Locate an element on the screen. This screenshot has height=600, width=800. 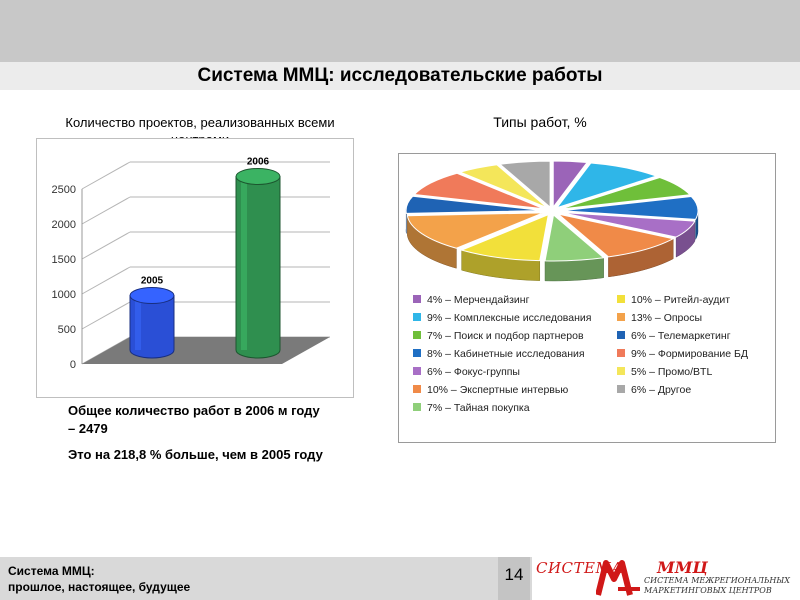
page-number-box is located at coordinates (514, 578).